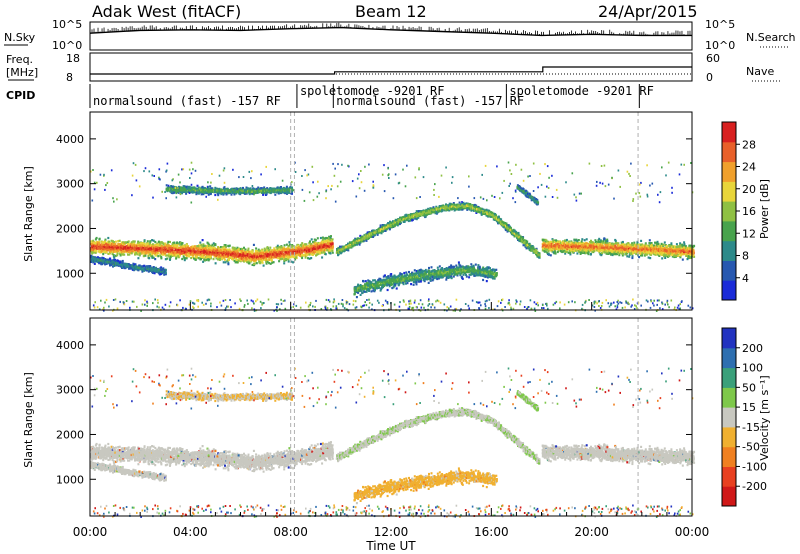 This screenshot has width=800, height=554. Describe the element at coordinates (391, 70) in the screenshot. I see `freq-trace` at that location.